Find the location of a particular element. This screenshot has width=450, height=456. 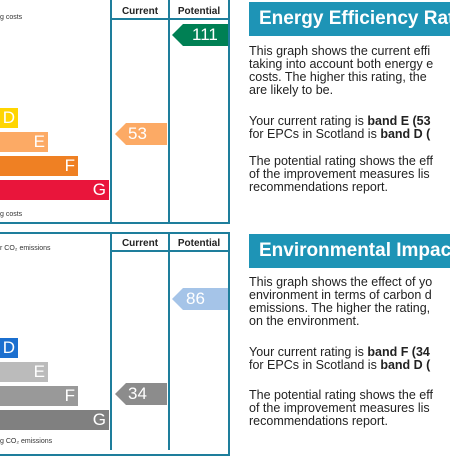

energy-potential-arrow: 111 is located at coordinates (200, 35).